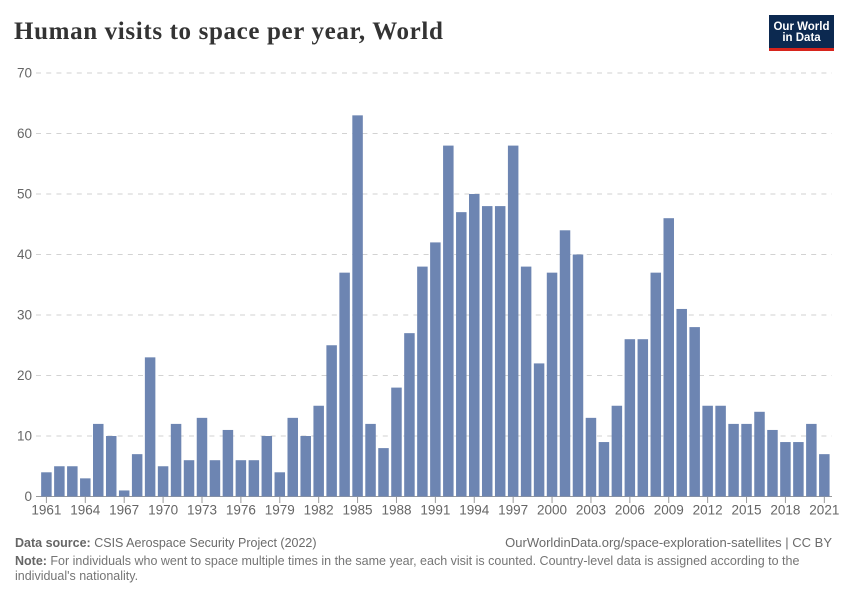  Describe the element at coordinates (124, 510) in the screenshot. I see `svg-text: 1967` at that location.